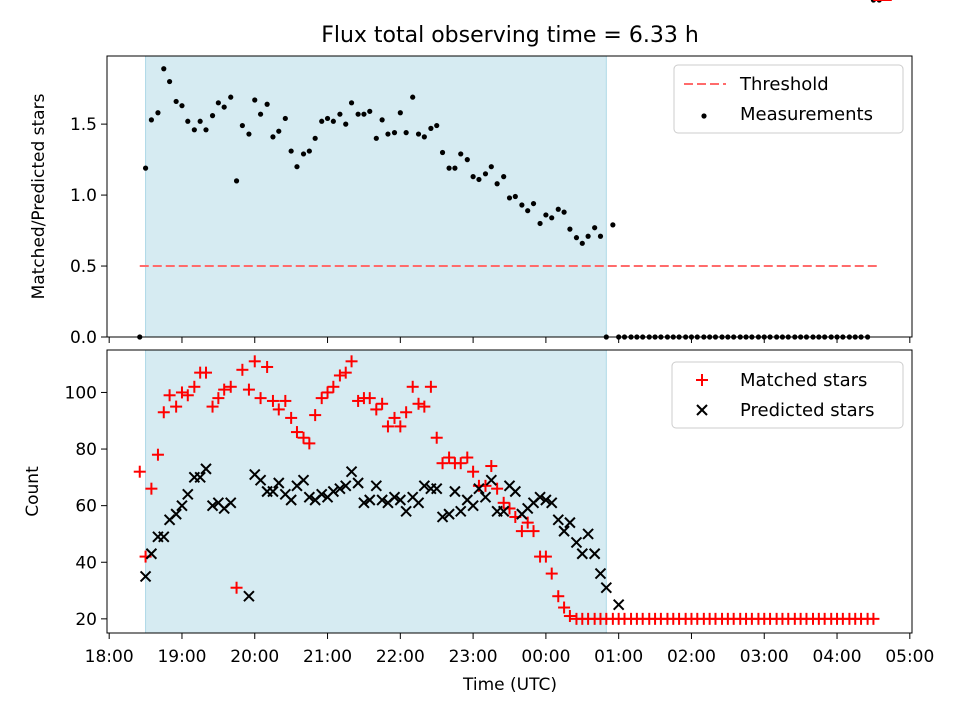 The image size is (960, 724). What do you see at coordinates (545, 657) in the screenshot?
I see `bottom-xtick-label: 00:00` at bounding box center [545, 657].